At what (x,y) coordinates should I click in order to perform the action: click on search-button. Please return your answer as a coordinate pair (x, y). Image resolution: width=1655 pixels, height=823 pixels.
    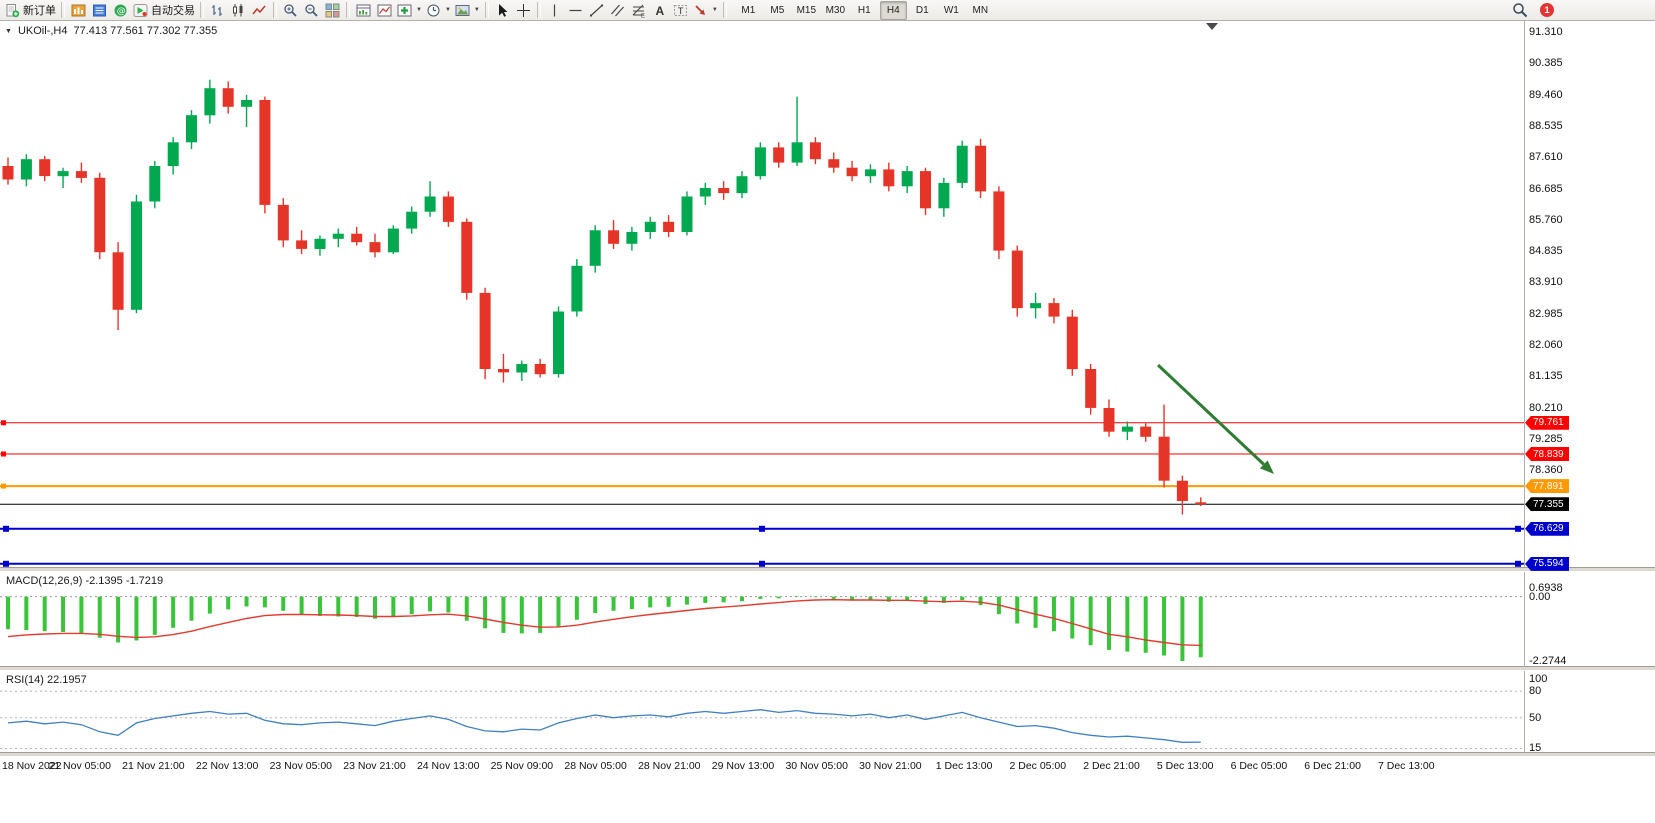
    Looking at the image, I should click on (1519, 10).